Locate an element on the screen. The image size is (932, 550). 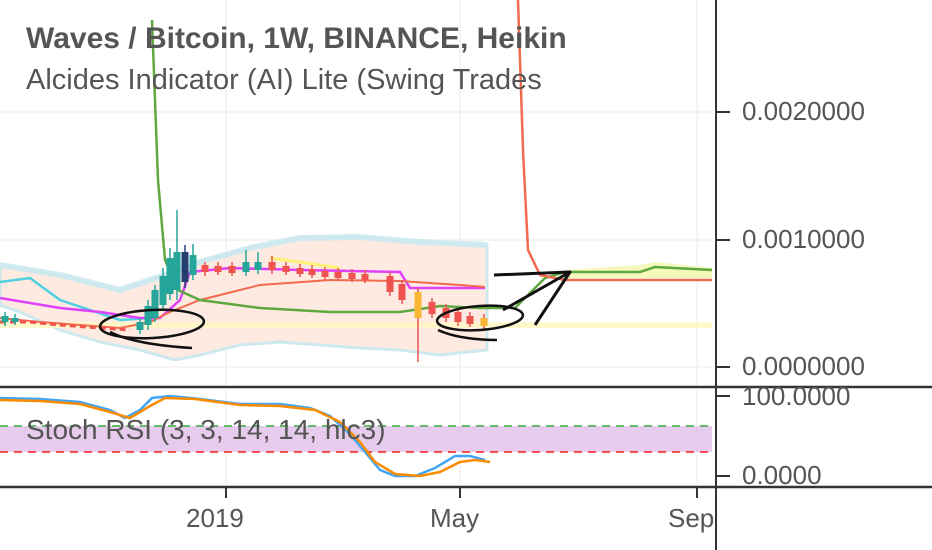
annotation-stroke-left is located at coordinates (151, 340).